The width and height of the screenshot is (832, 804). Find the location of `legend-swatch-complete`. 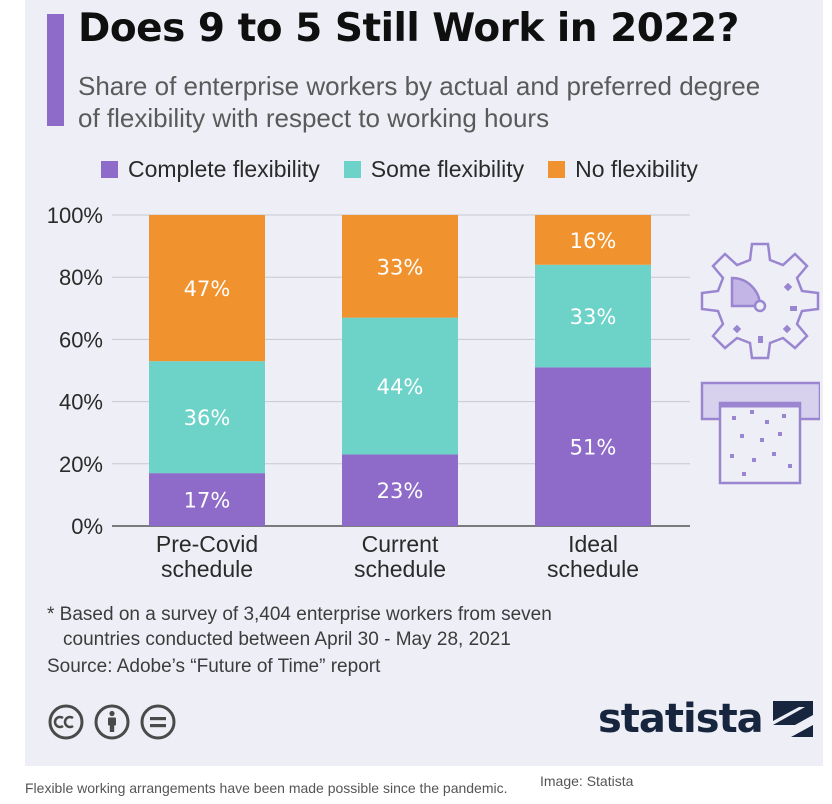

legend-swatch-complete is located at coordinates (109, 169).